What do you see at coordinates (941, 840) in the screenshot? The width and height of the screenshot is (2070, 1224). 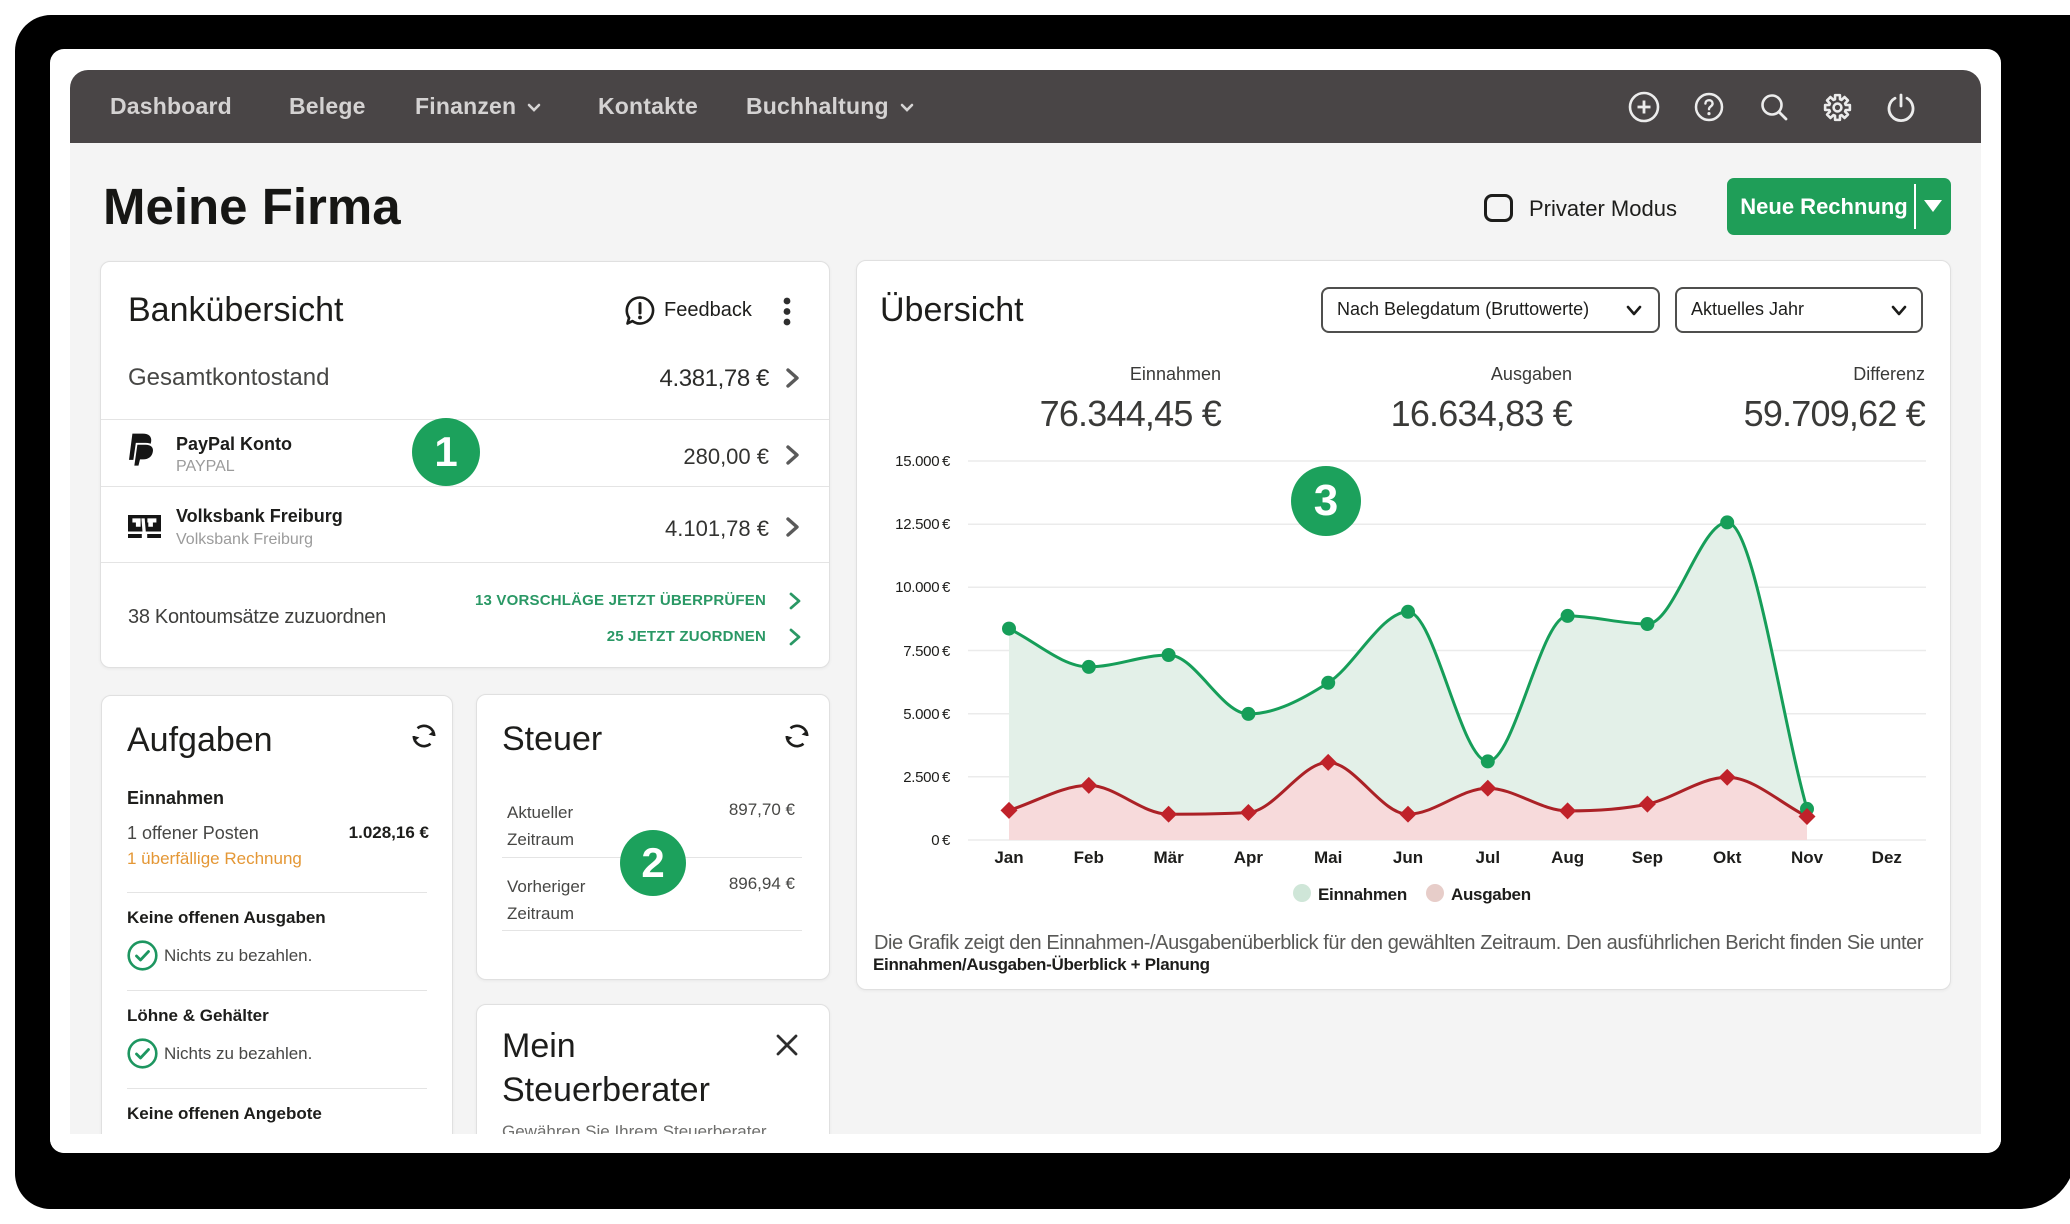 I see `svg-text: 0 €` at bounding box center [941, 840].